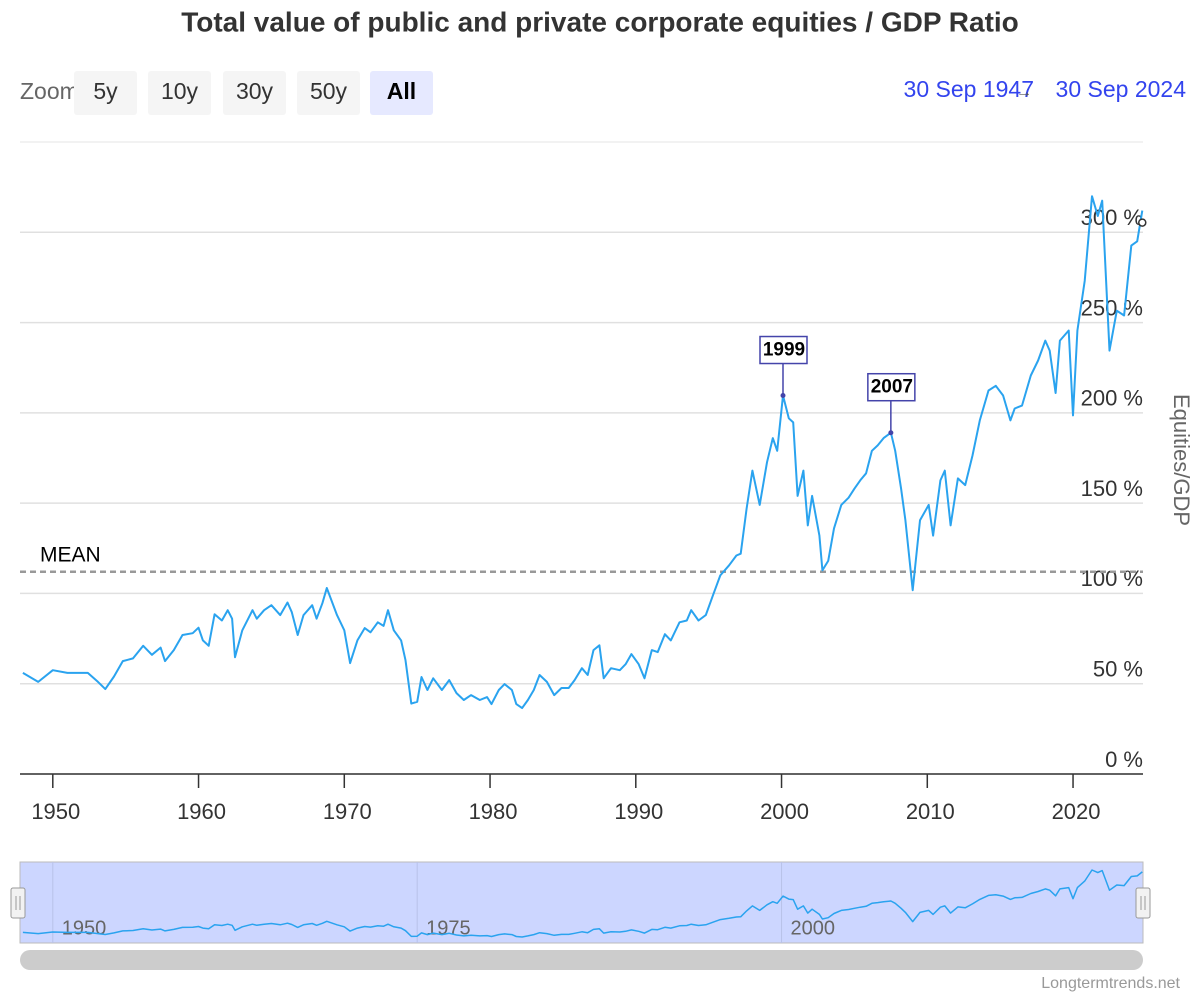  Describe the element at coordinates (1142, 222) in the screenshot. I see `last-point` at that location.